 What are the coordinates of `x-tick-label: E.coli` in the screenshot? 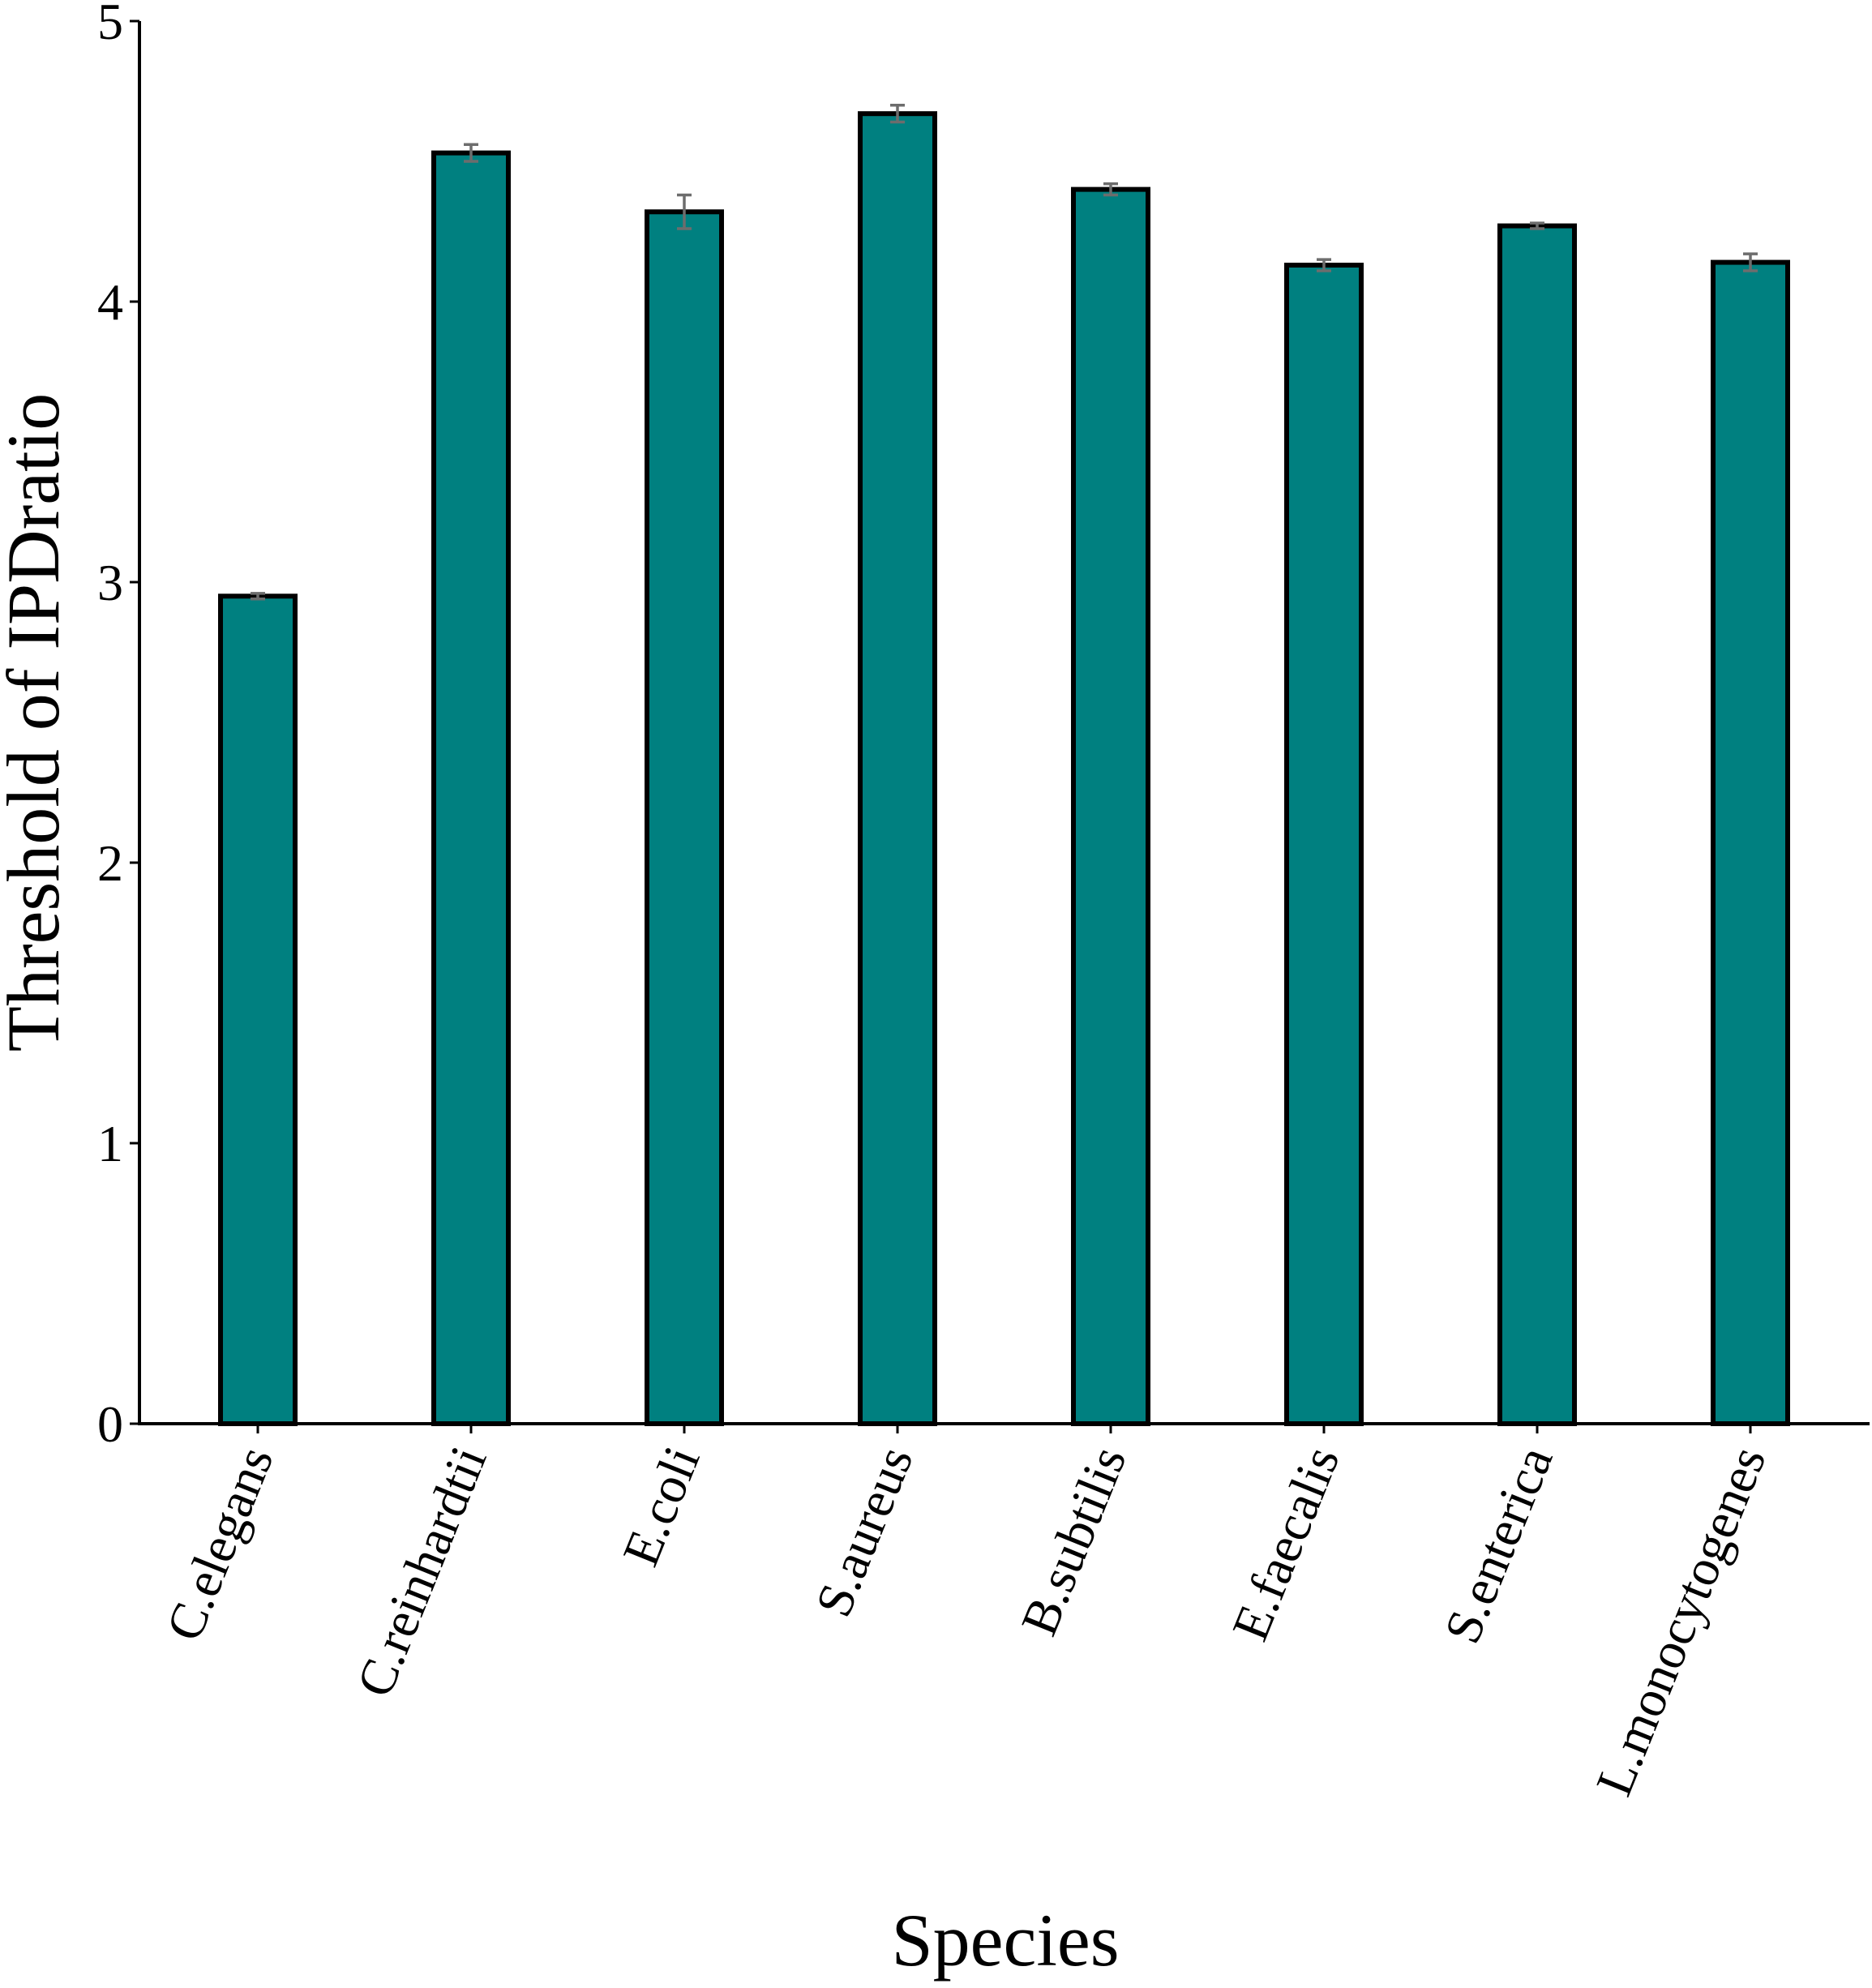 It's located at (660, 1506).